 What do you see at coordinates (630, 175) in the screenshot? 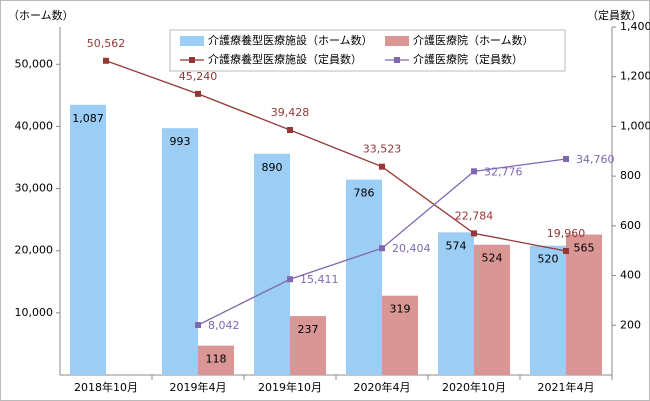
I see `y2-tick-label: 800` at bounding box center [630, 175].